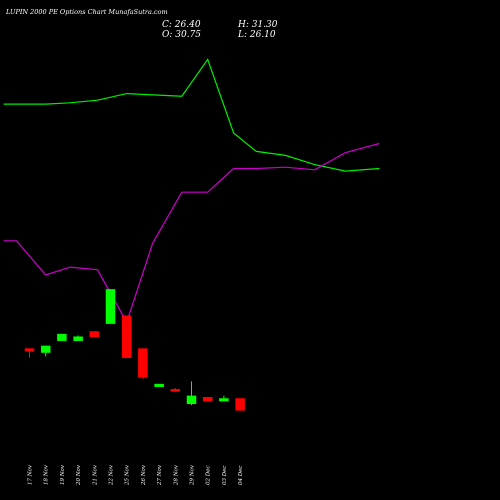  What do you see at coordinates (160, 475) in the screenshot?
I see `x-tick-label: 27 Nov` at bounding box center [160, 475].